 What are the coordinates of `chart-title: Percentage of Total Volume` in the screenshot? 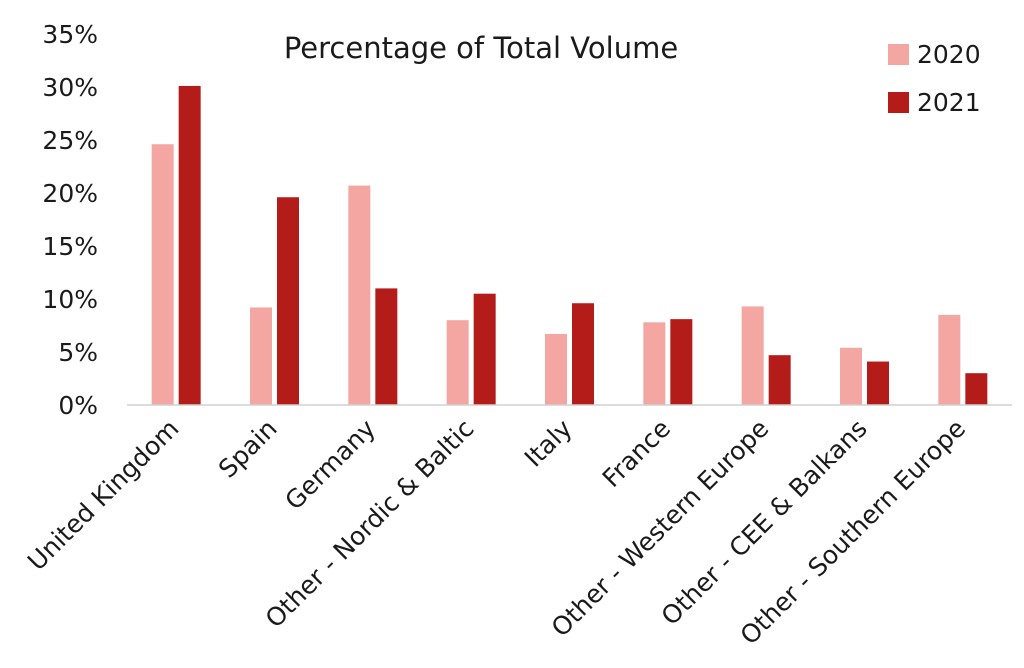 It's located at (481, 48).